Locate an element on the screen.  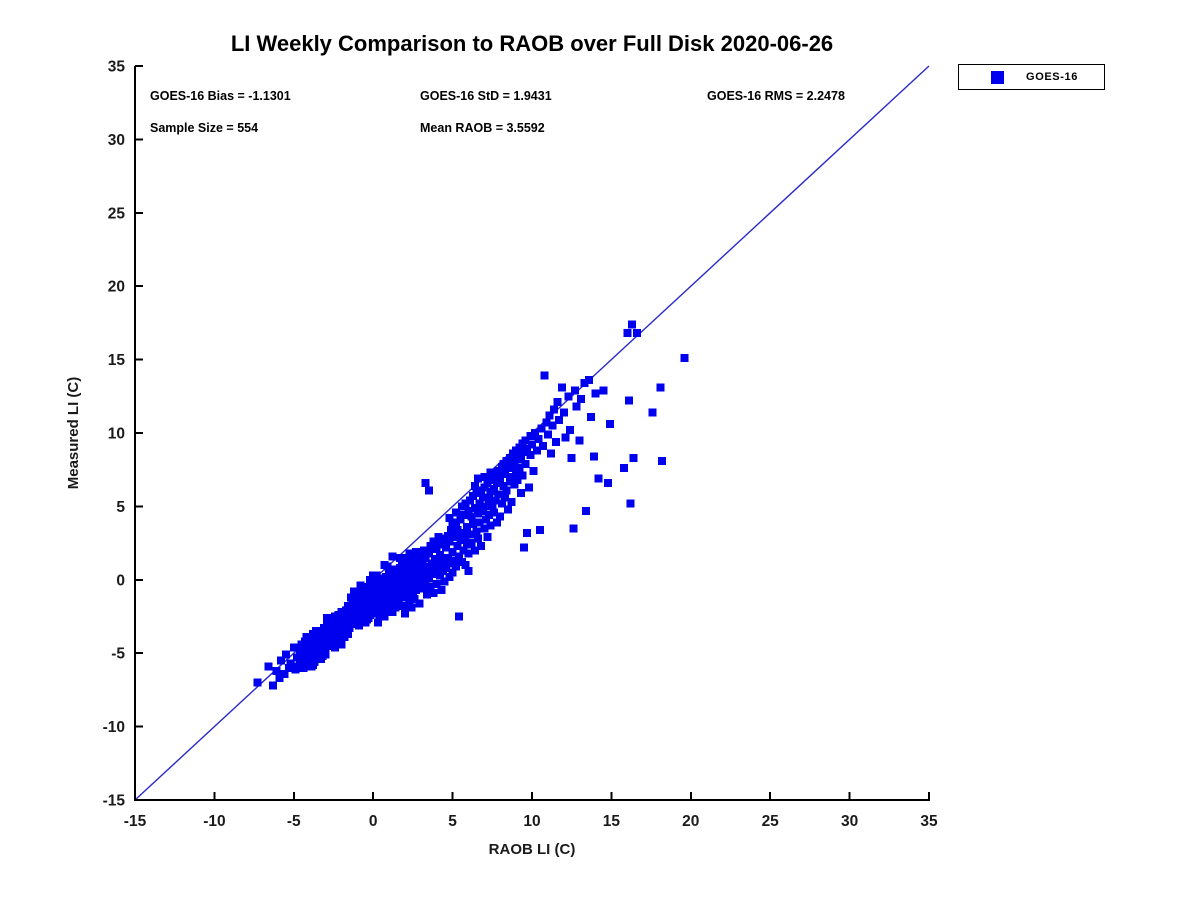
x-tick-label: 10 is located at coordinates (531, 821).